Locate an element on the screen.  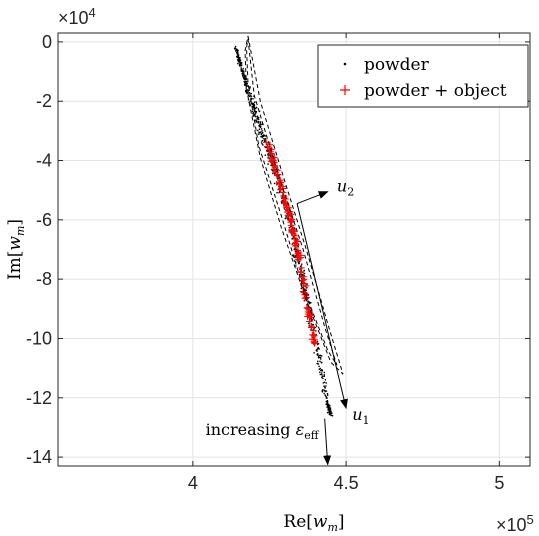
x-tick-label: 4.5 is located at coordinates (346, 483).